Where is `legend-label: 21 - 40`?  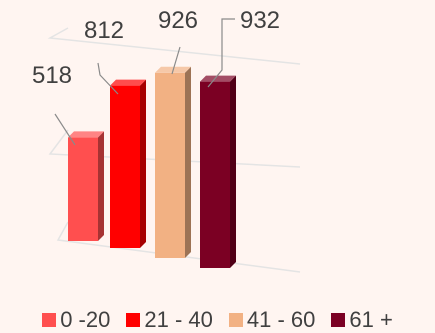
legend-label: 21 - 40 is located at coordinates (178, 319).